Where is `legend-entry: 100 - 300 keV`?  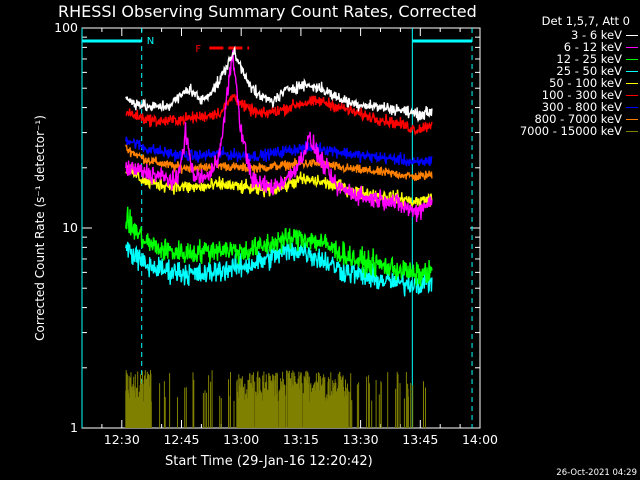
legend-entry: 100 - 300 keV is located at coordinates (559, 95).